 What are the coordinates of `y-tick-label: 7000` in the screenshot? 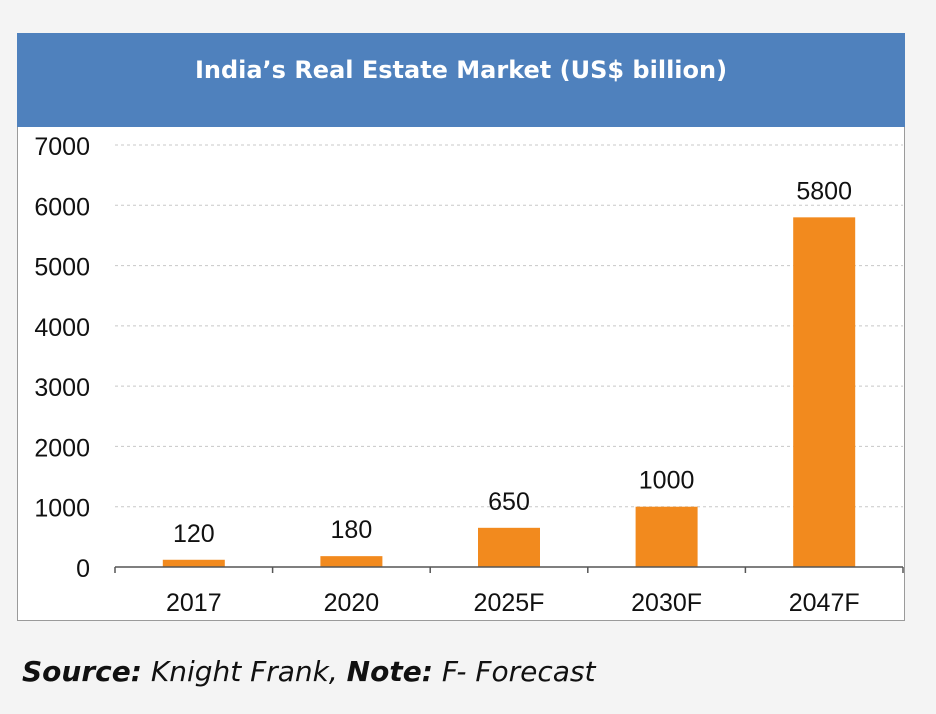 It's located at (62, 147).